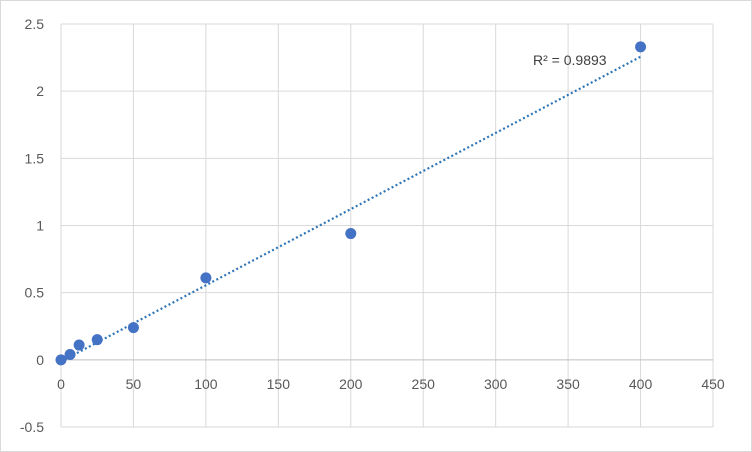 This screenshot has height=452, width=752. What do you see at coordinates (40, 91) in the screenshot?
I see `y-tick-label: 2` at bounding box center [40, 91].